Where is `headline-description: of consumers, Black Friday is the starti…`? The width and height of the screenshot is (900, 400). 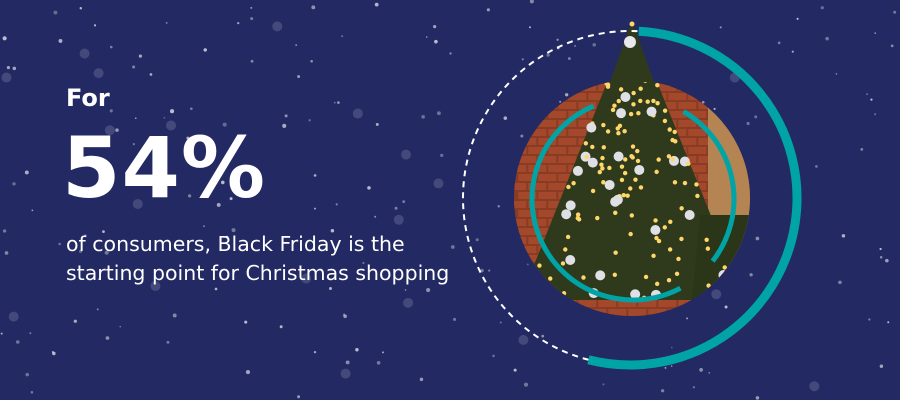 headline-description: of consumers, Black Friday is the starti… is located at coordinates (258, 258).